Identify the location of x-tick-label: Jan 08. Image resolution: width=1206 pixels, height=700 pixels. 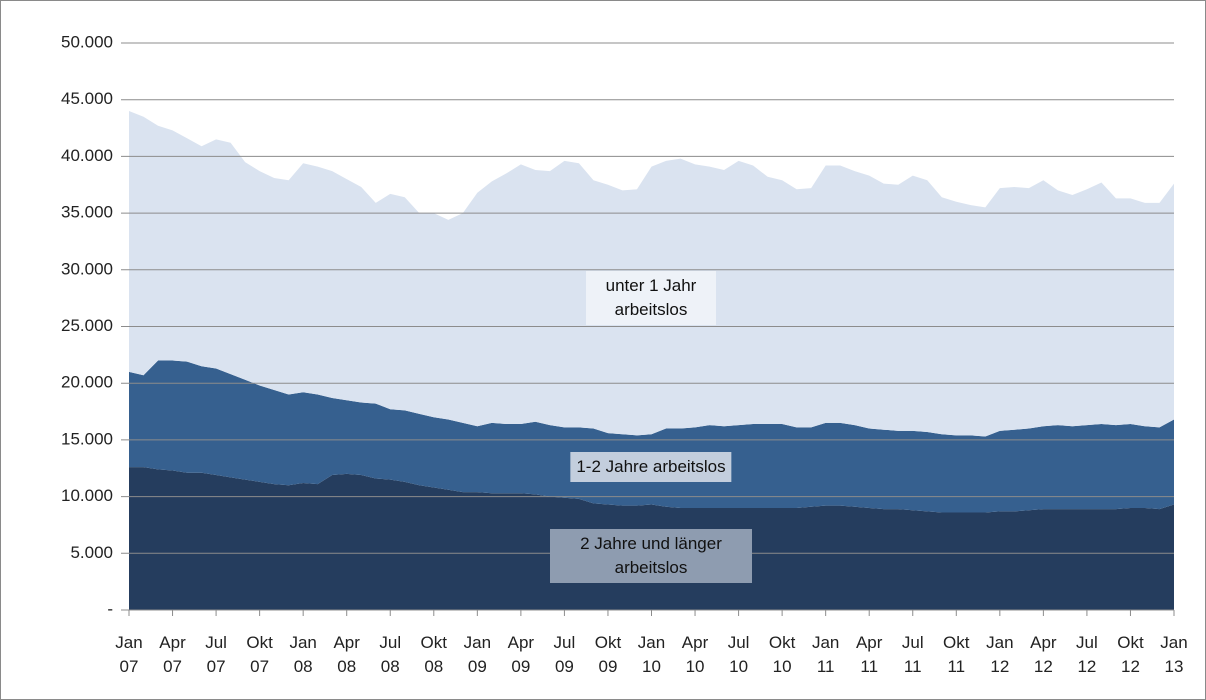
(303, 654).